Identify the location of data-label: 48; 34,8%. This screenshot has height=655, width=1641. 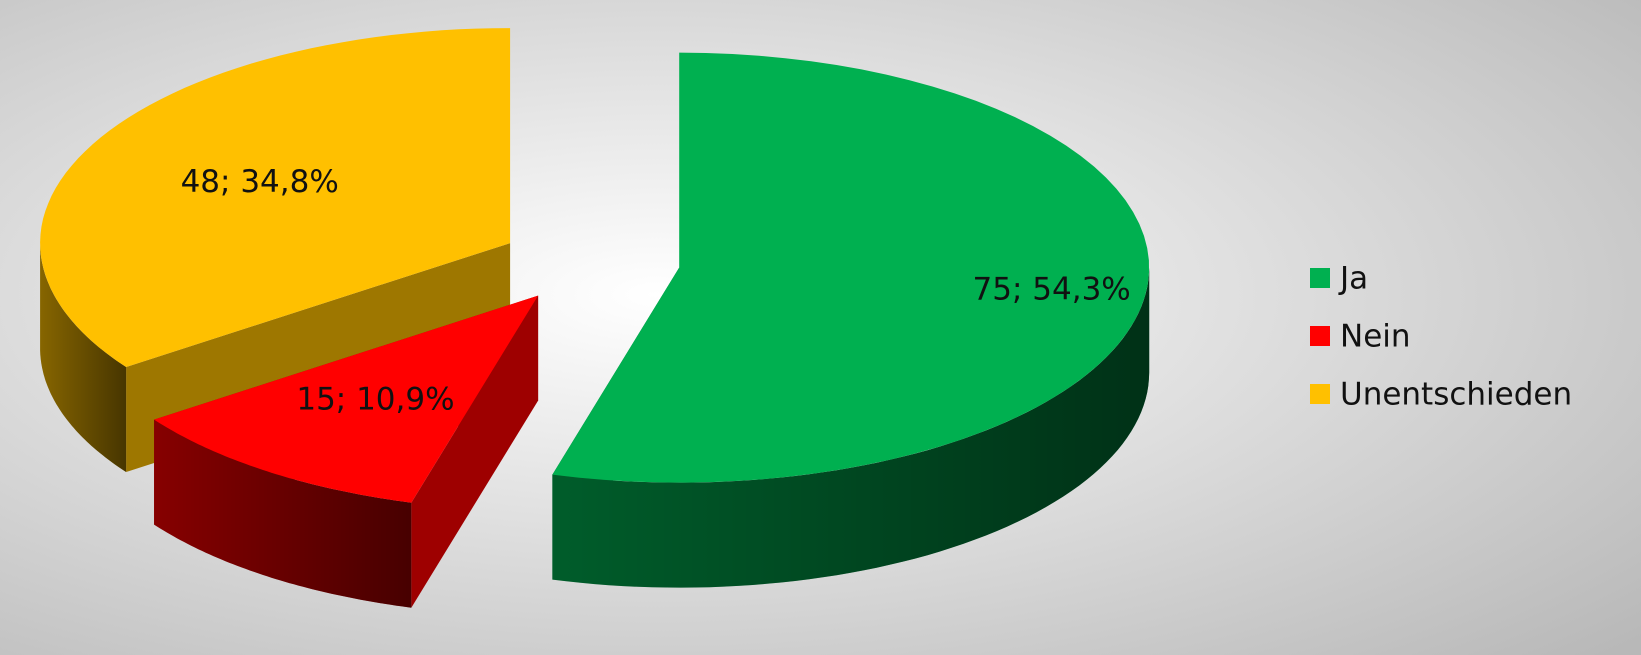
(260, 182).